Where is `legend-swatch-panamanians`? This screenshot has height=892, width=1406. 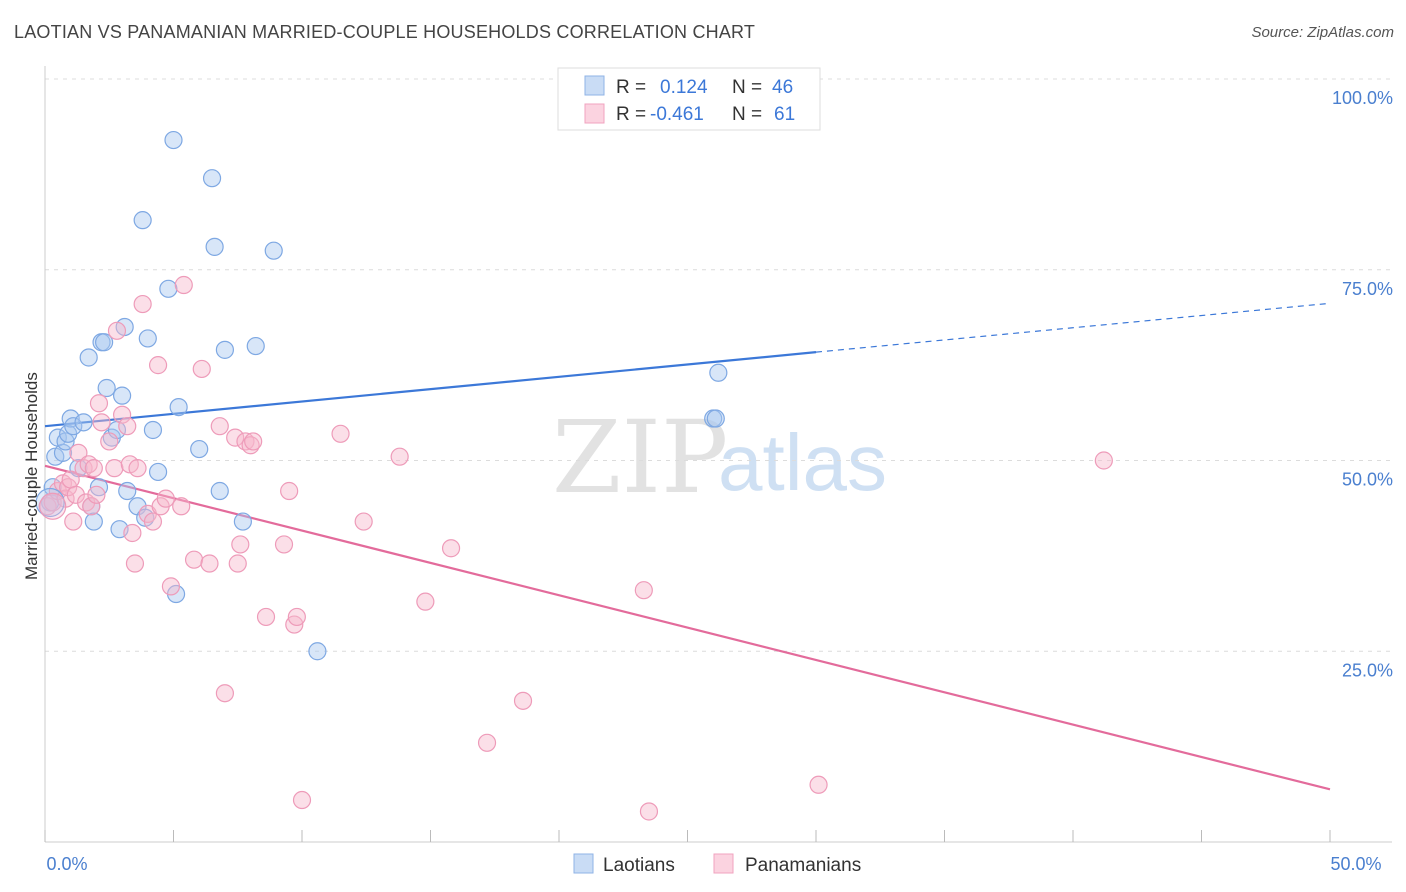 legend-swatch-panamanians is located at coordinates (594, 113).